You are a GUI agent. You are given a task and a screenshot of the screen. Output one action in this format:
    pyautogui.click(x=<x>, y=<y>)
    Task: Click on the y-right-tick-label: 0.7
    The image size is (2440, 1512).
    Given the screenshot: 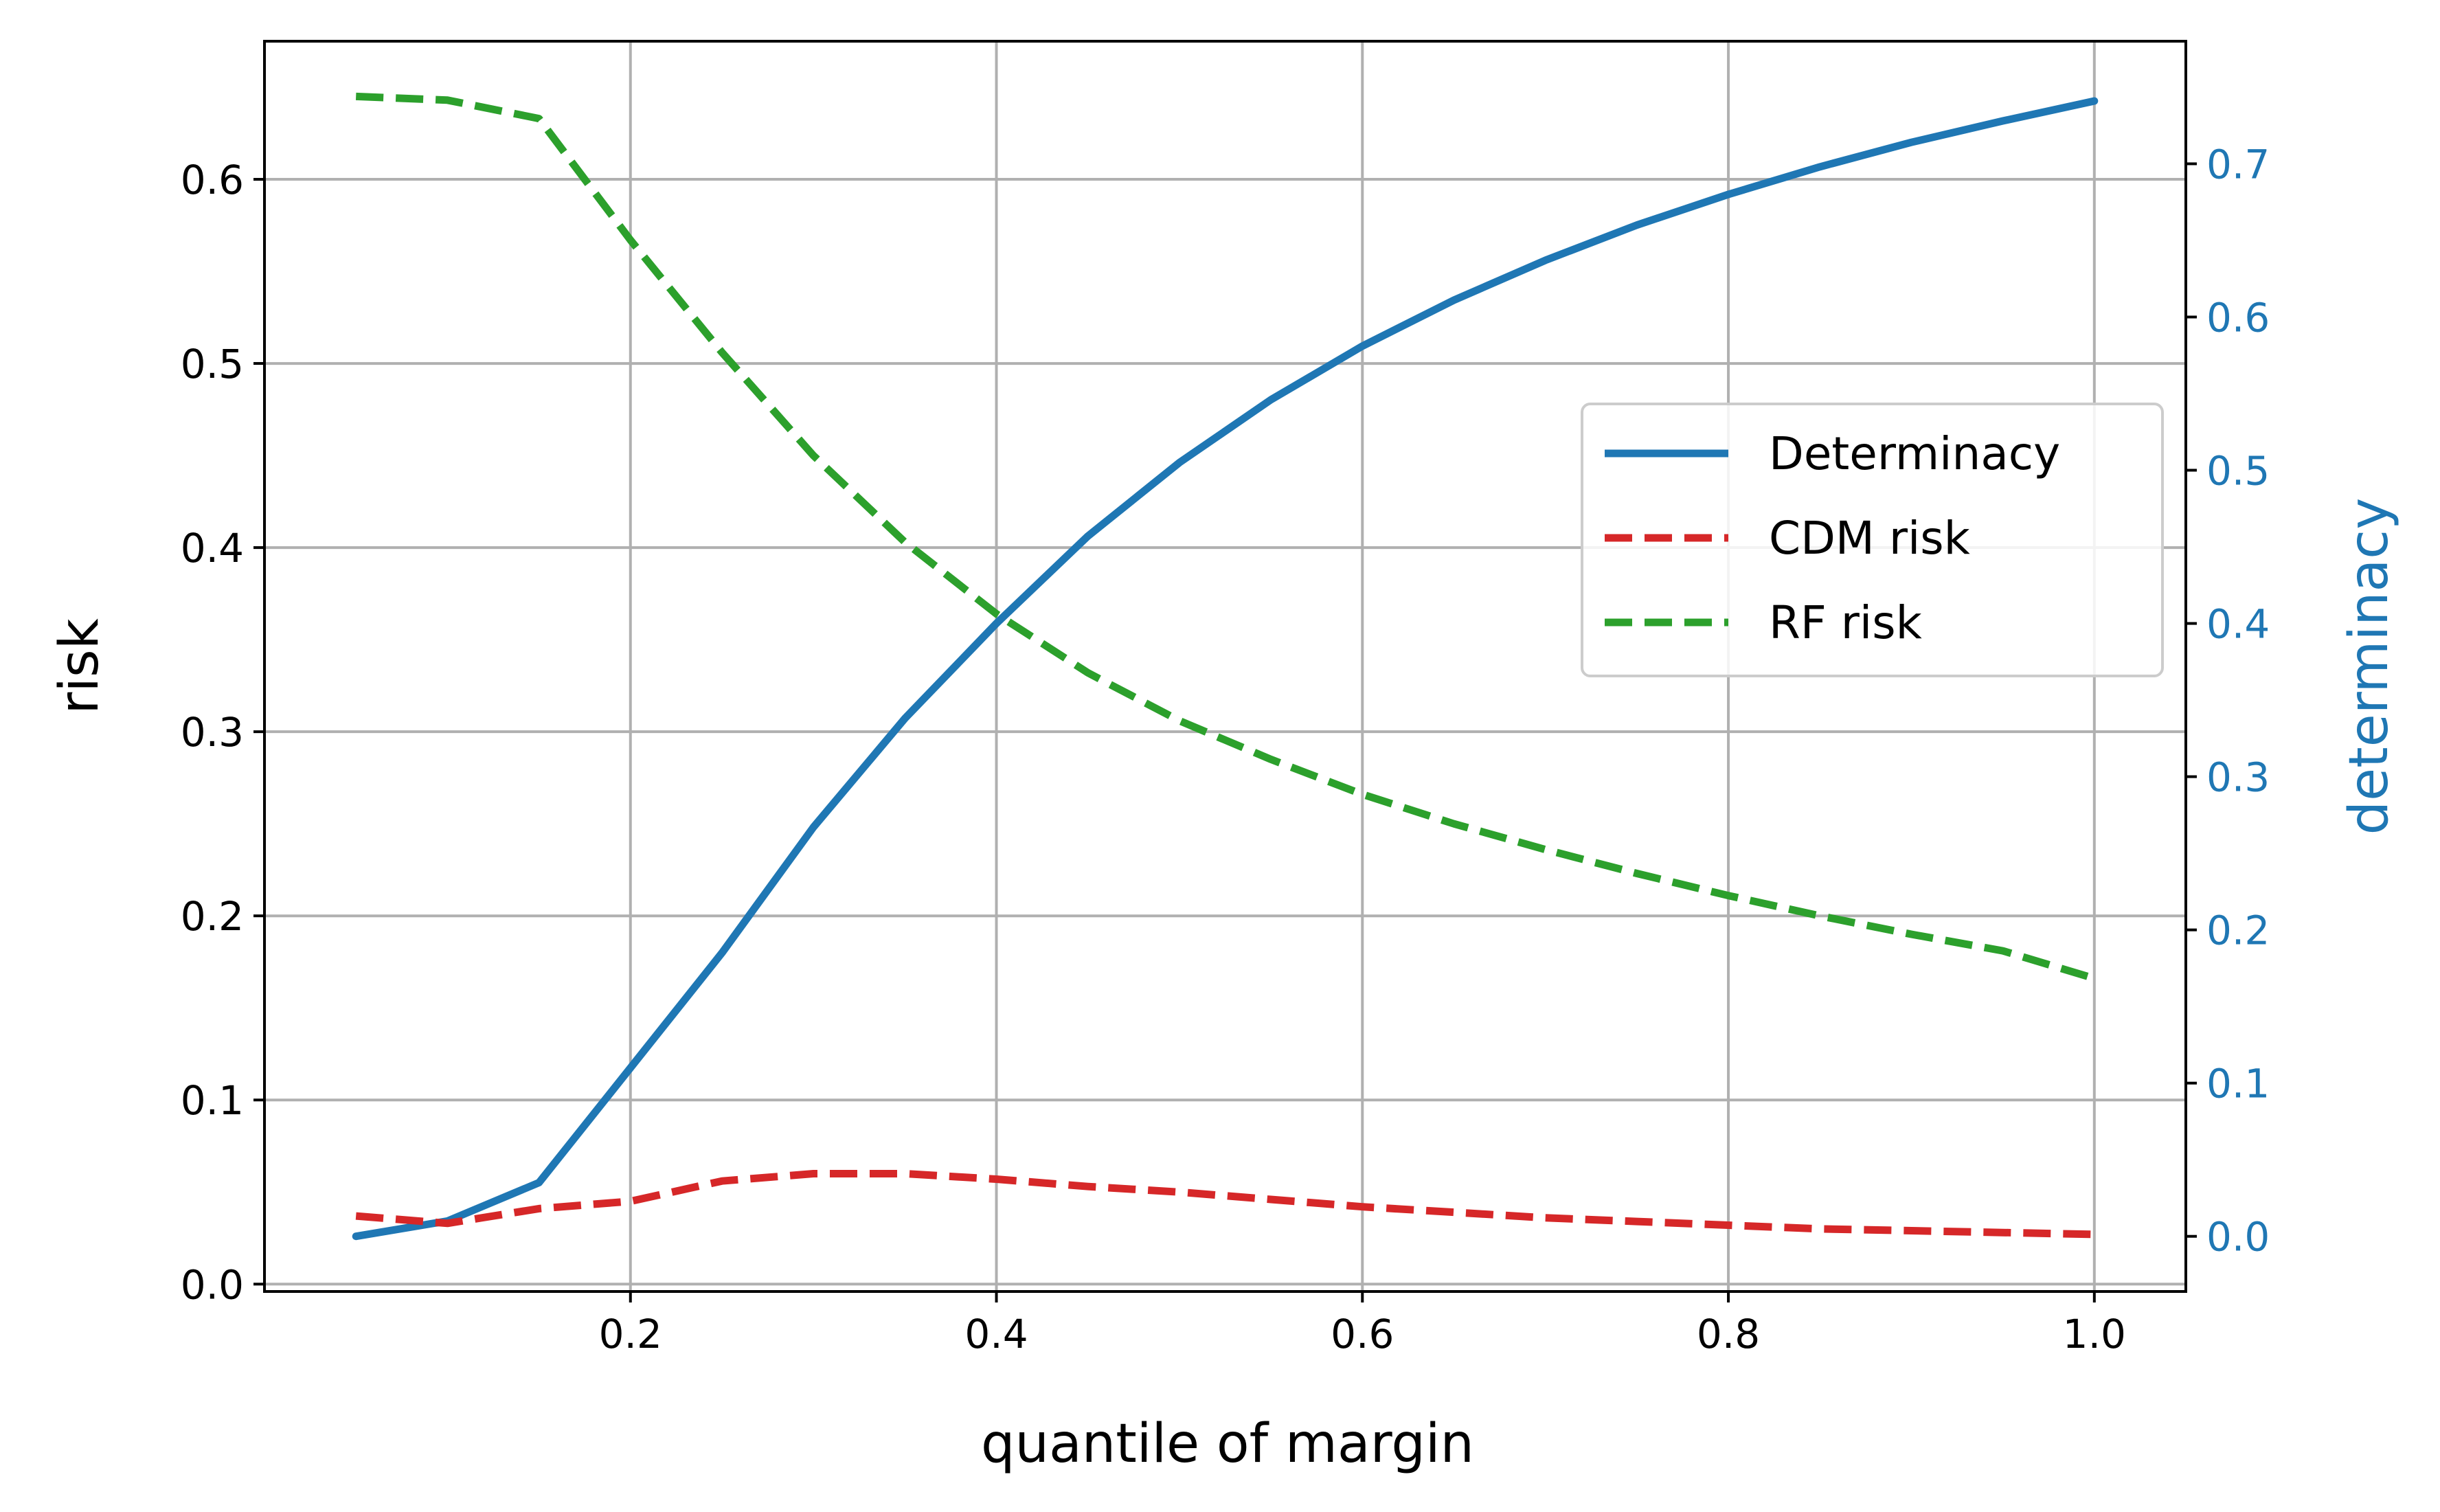 What is the action you would take?
    pyautogui.click(x=2238, y=165)
    